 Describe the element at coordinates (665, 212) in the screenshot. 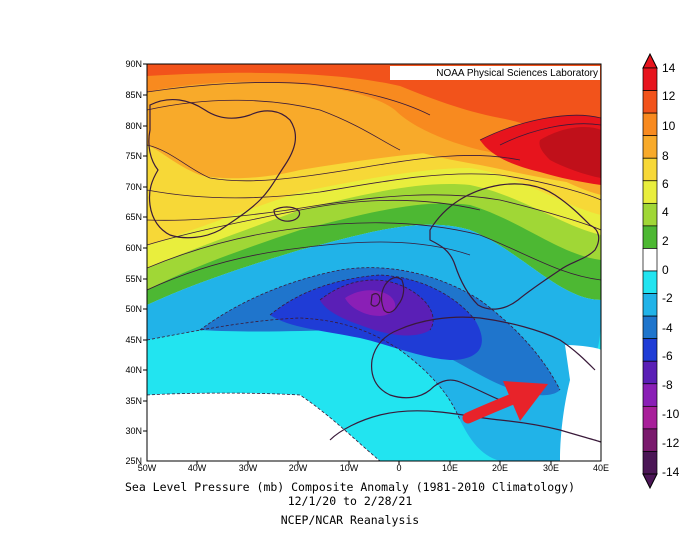

I see `colorbar-label: 4` at that location.